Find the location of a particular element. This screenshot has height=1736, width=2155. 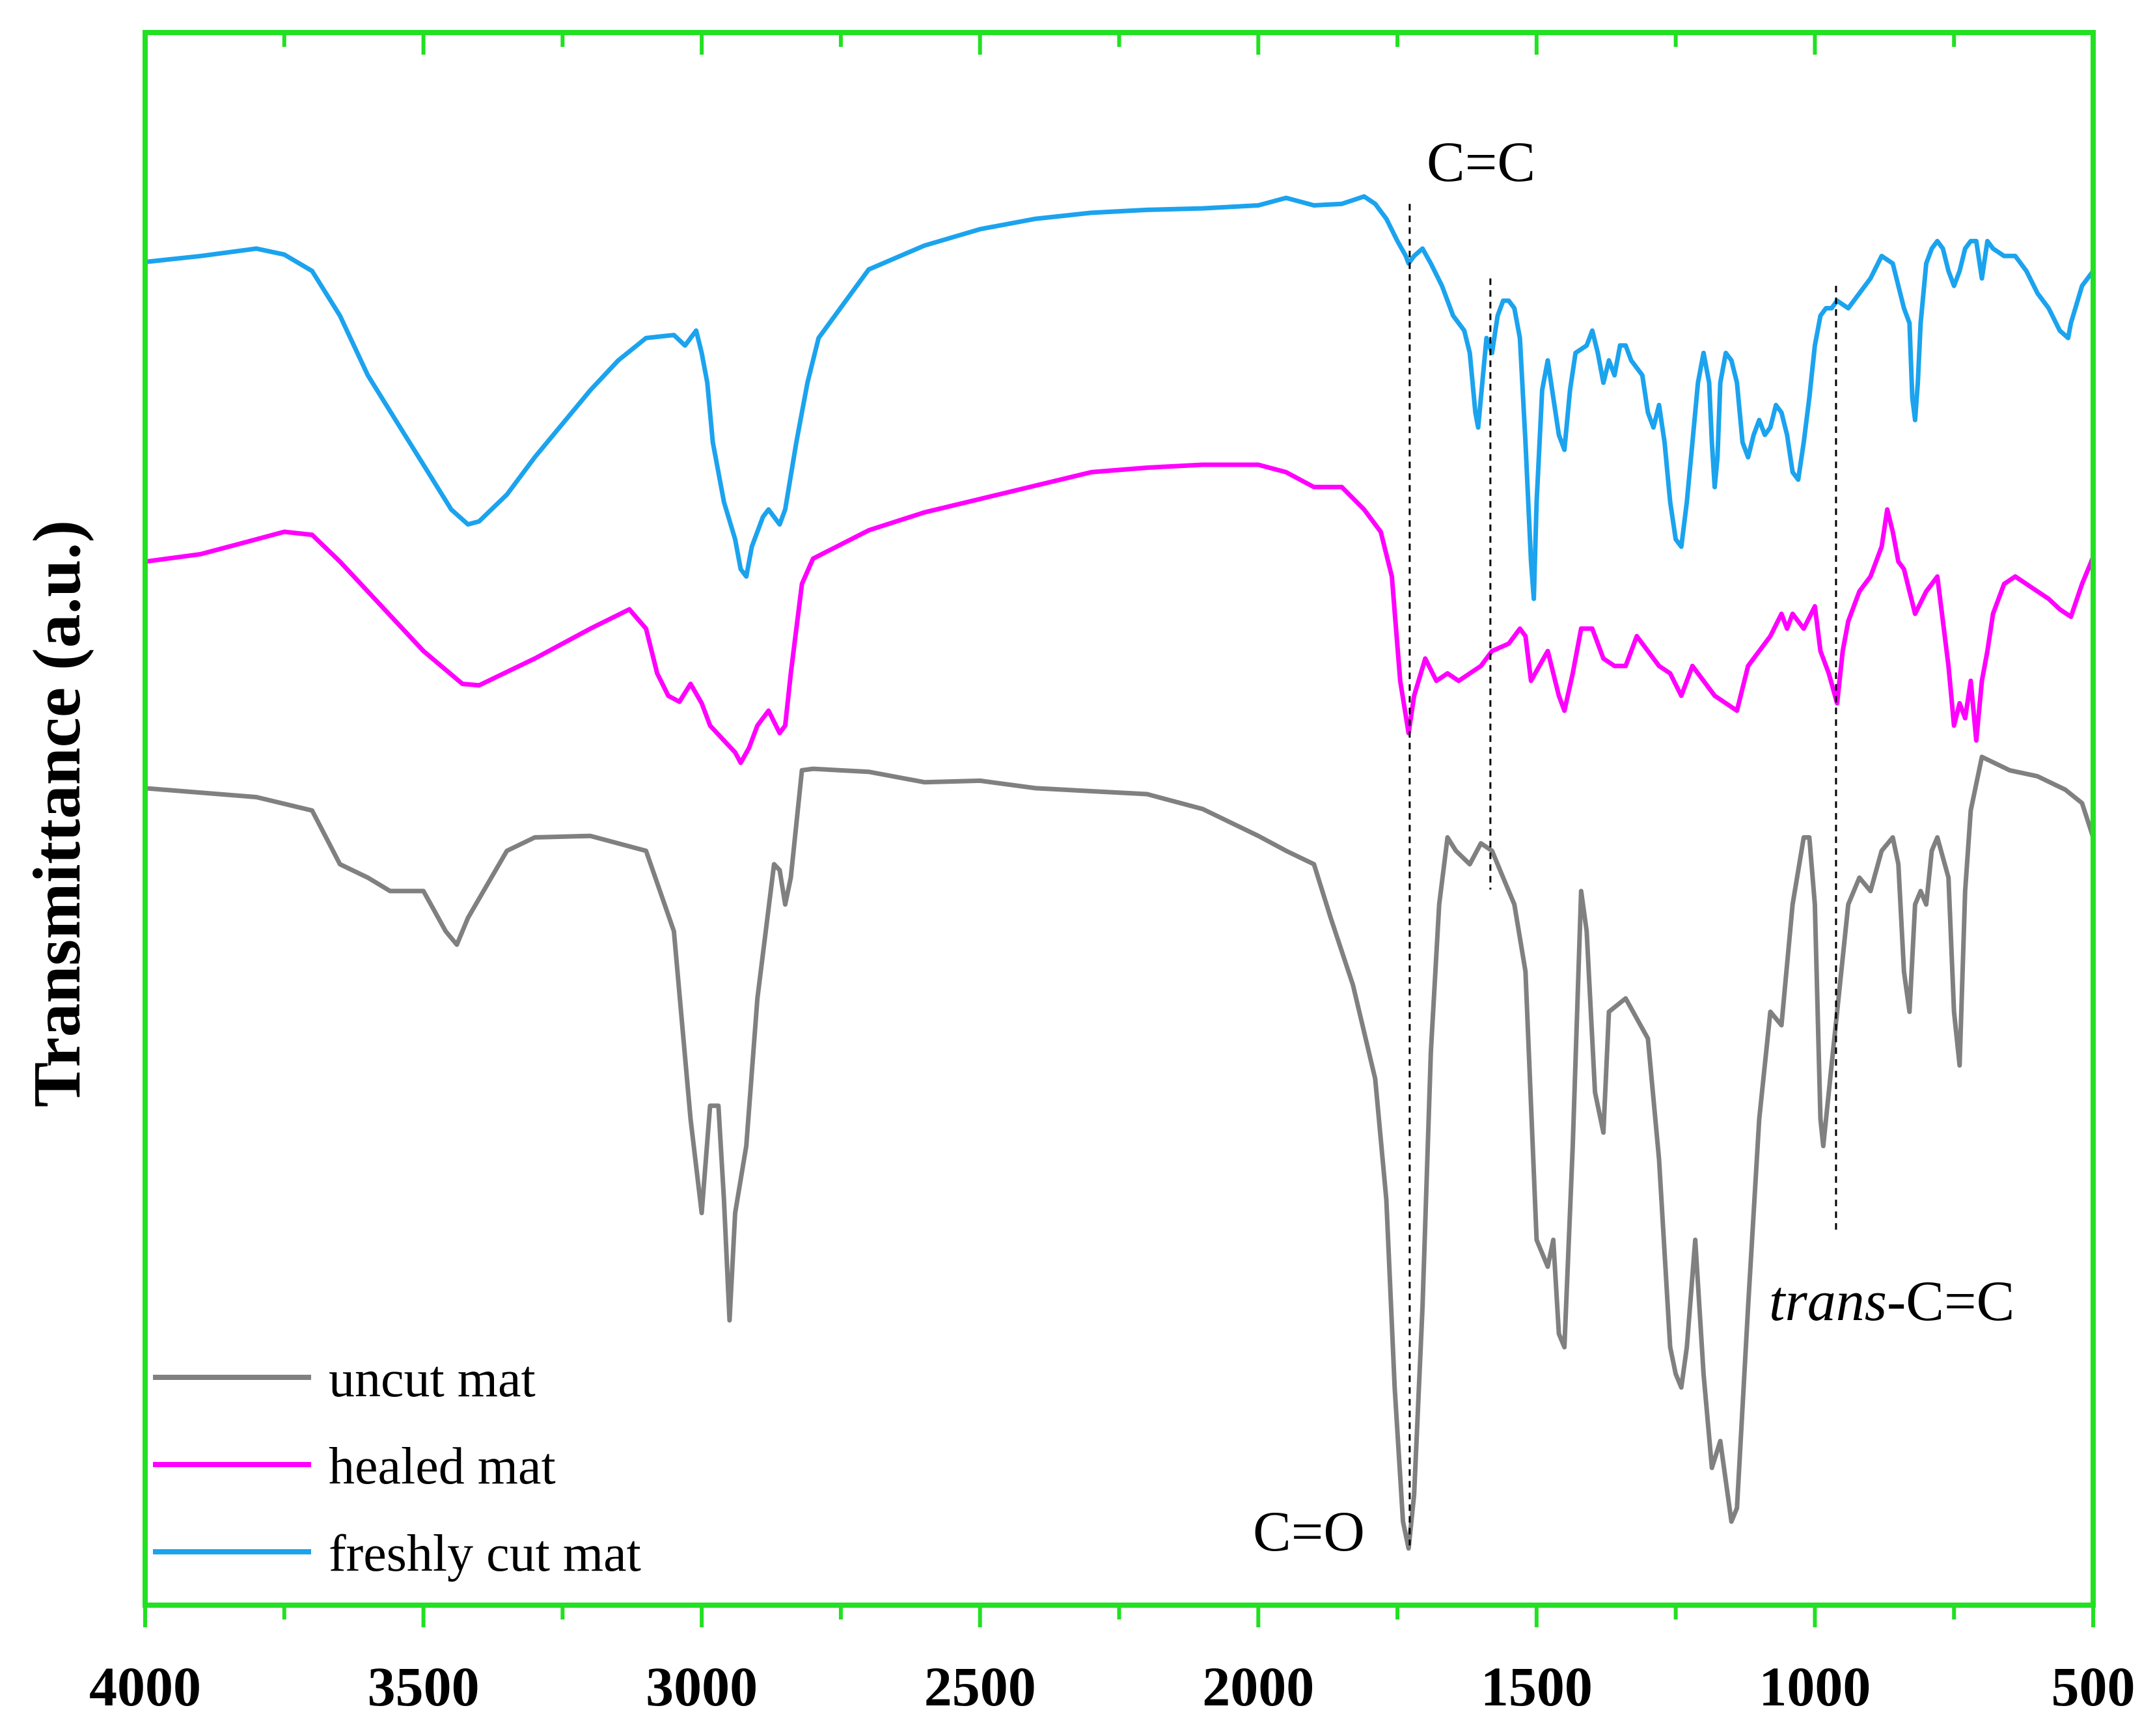

x-tick-label-2000: 2000 is located at coordinates (1258, 1686).